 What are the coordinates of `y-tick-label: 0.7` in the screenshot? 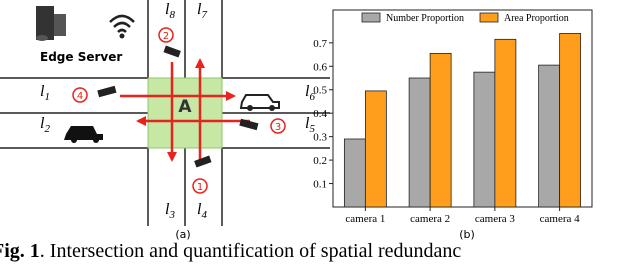 It's located at (320, 44).